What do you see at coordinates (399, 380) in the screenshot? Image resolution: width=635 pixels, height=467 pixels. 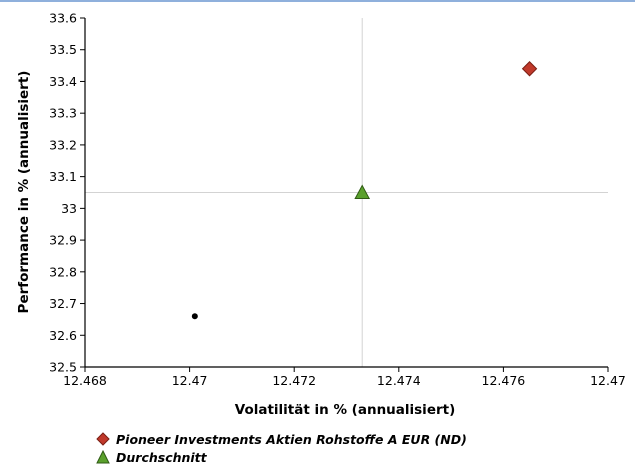 I see `x-tick-label: 12.474` at bounding box center [399, 380].